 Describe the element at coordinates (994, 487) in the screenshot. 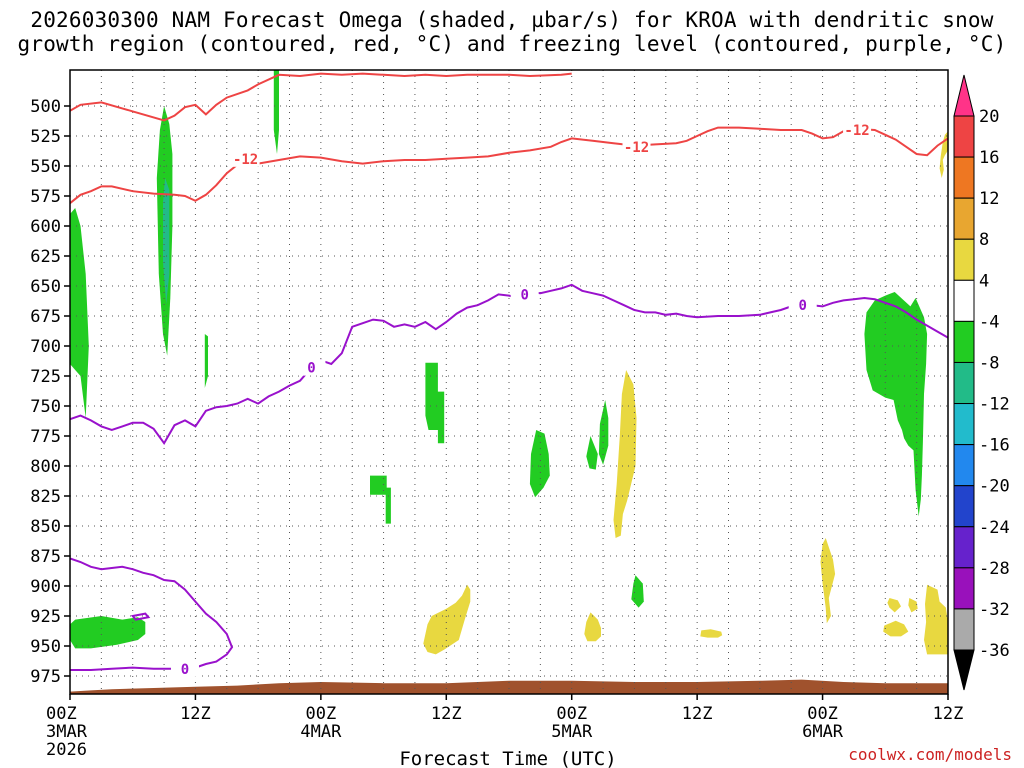

I see `colorbar-label: -20` at that location.